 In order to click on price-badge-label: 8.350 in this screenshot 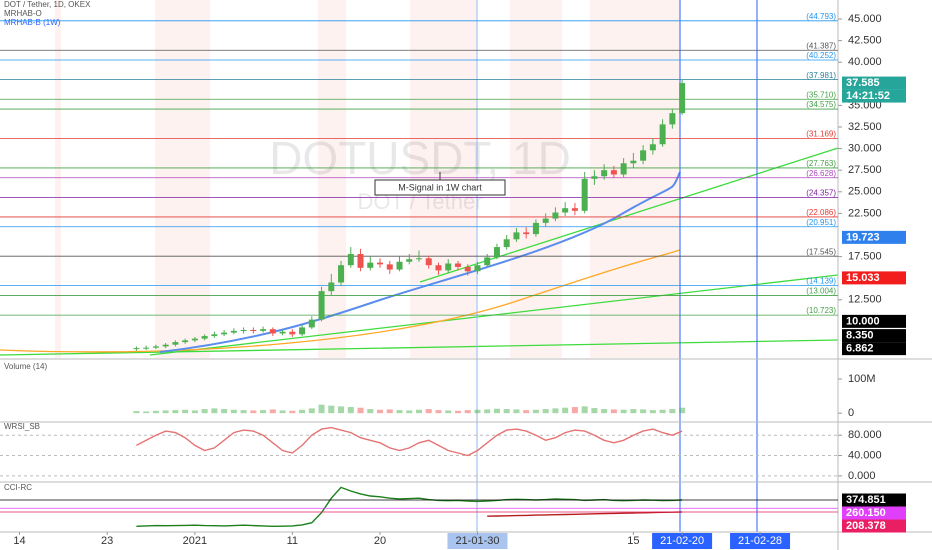, I will do `click(860, 336)`.